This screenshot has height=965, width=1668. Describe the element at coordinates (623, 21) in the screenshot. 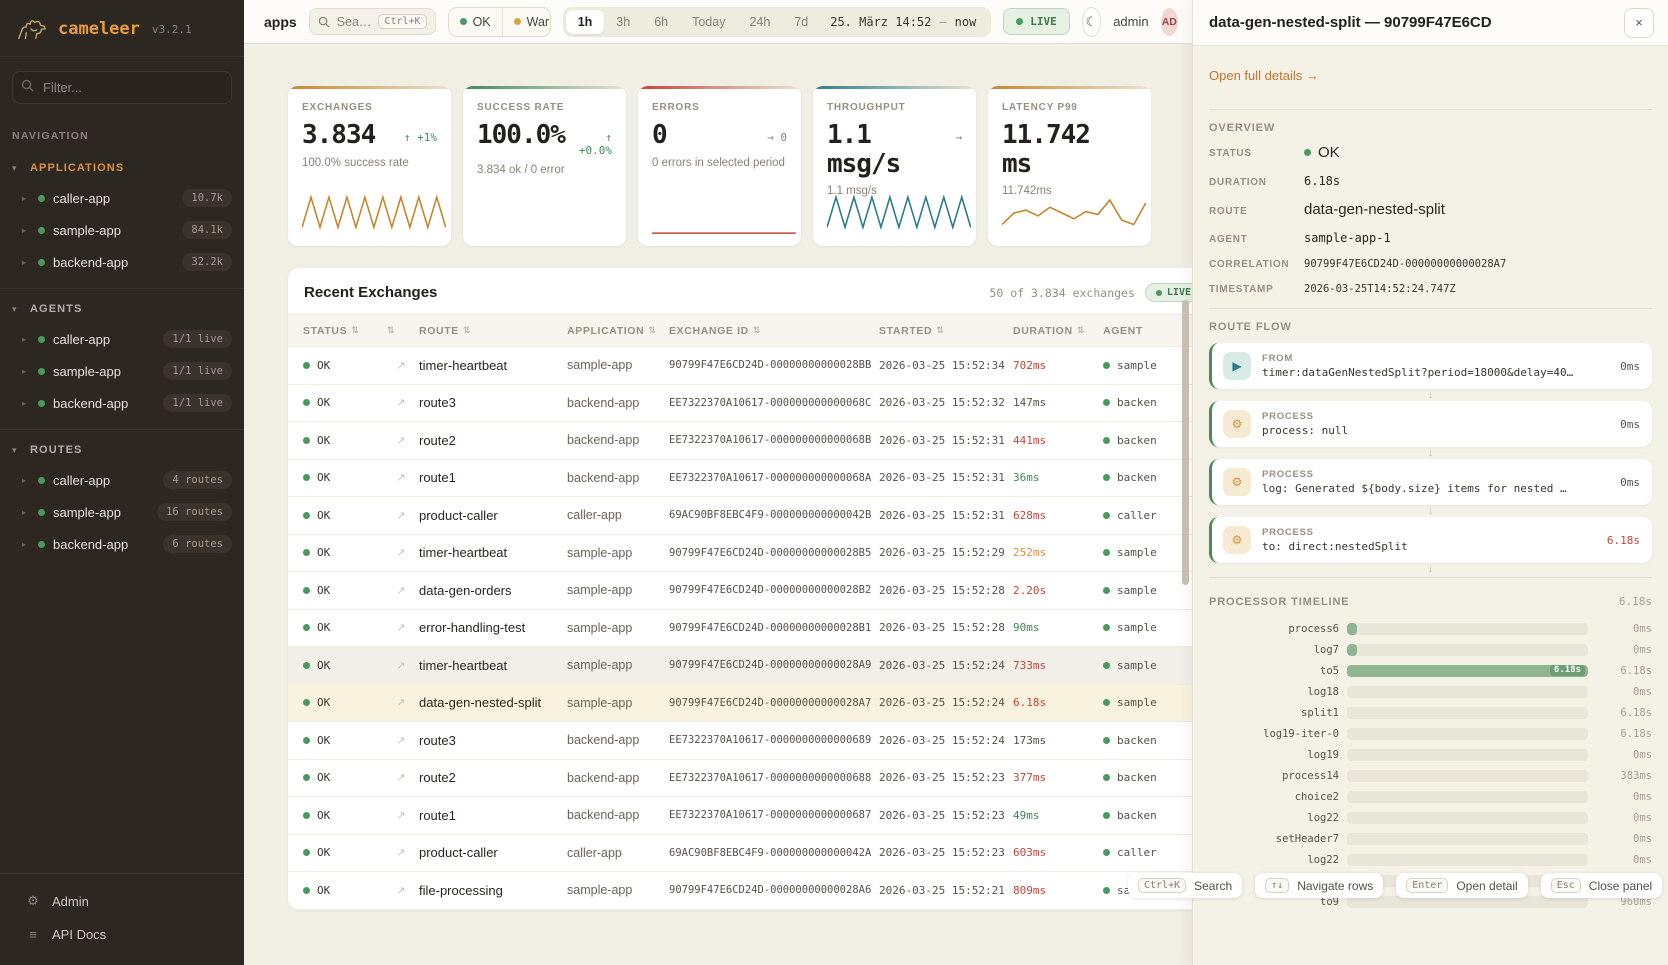

I see `time-range-button: 3h` at that location.